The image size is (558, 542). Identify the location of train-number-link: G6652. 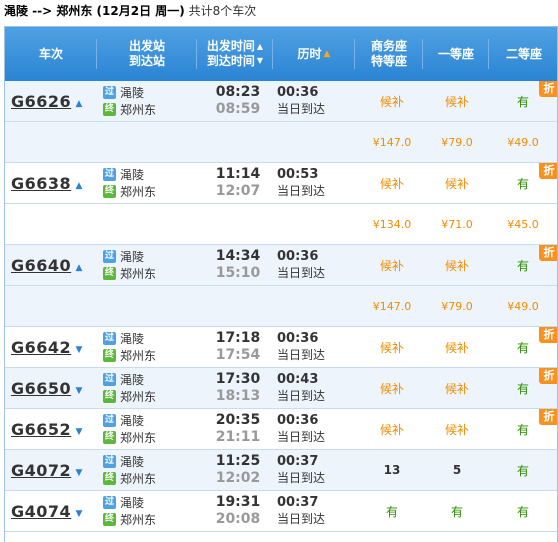
(41, 429).